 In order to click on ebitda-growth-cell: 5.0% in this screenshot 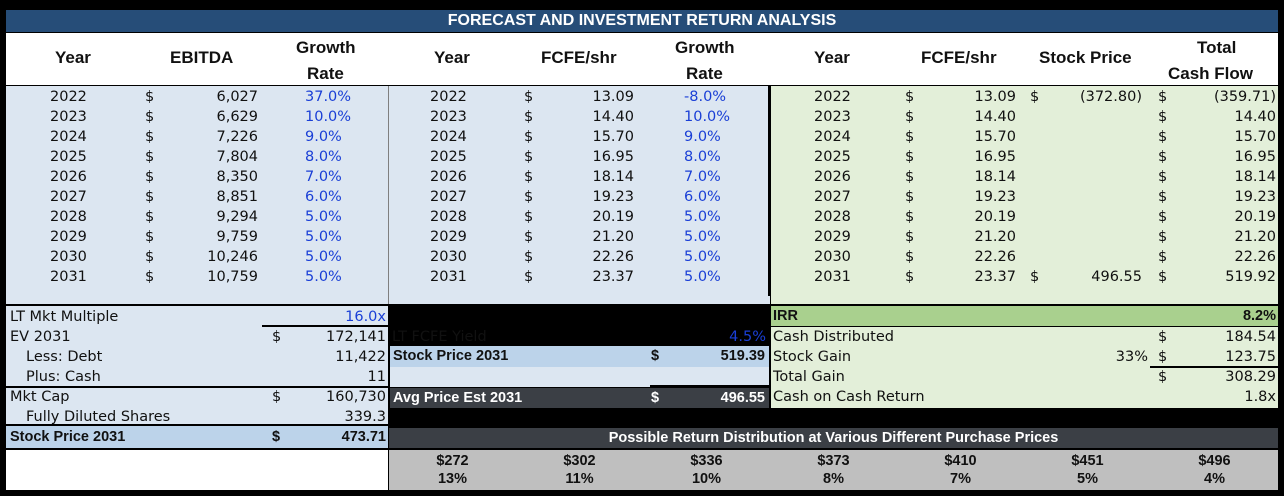, I will do `click(323, 237)`.